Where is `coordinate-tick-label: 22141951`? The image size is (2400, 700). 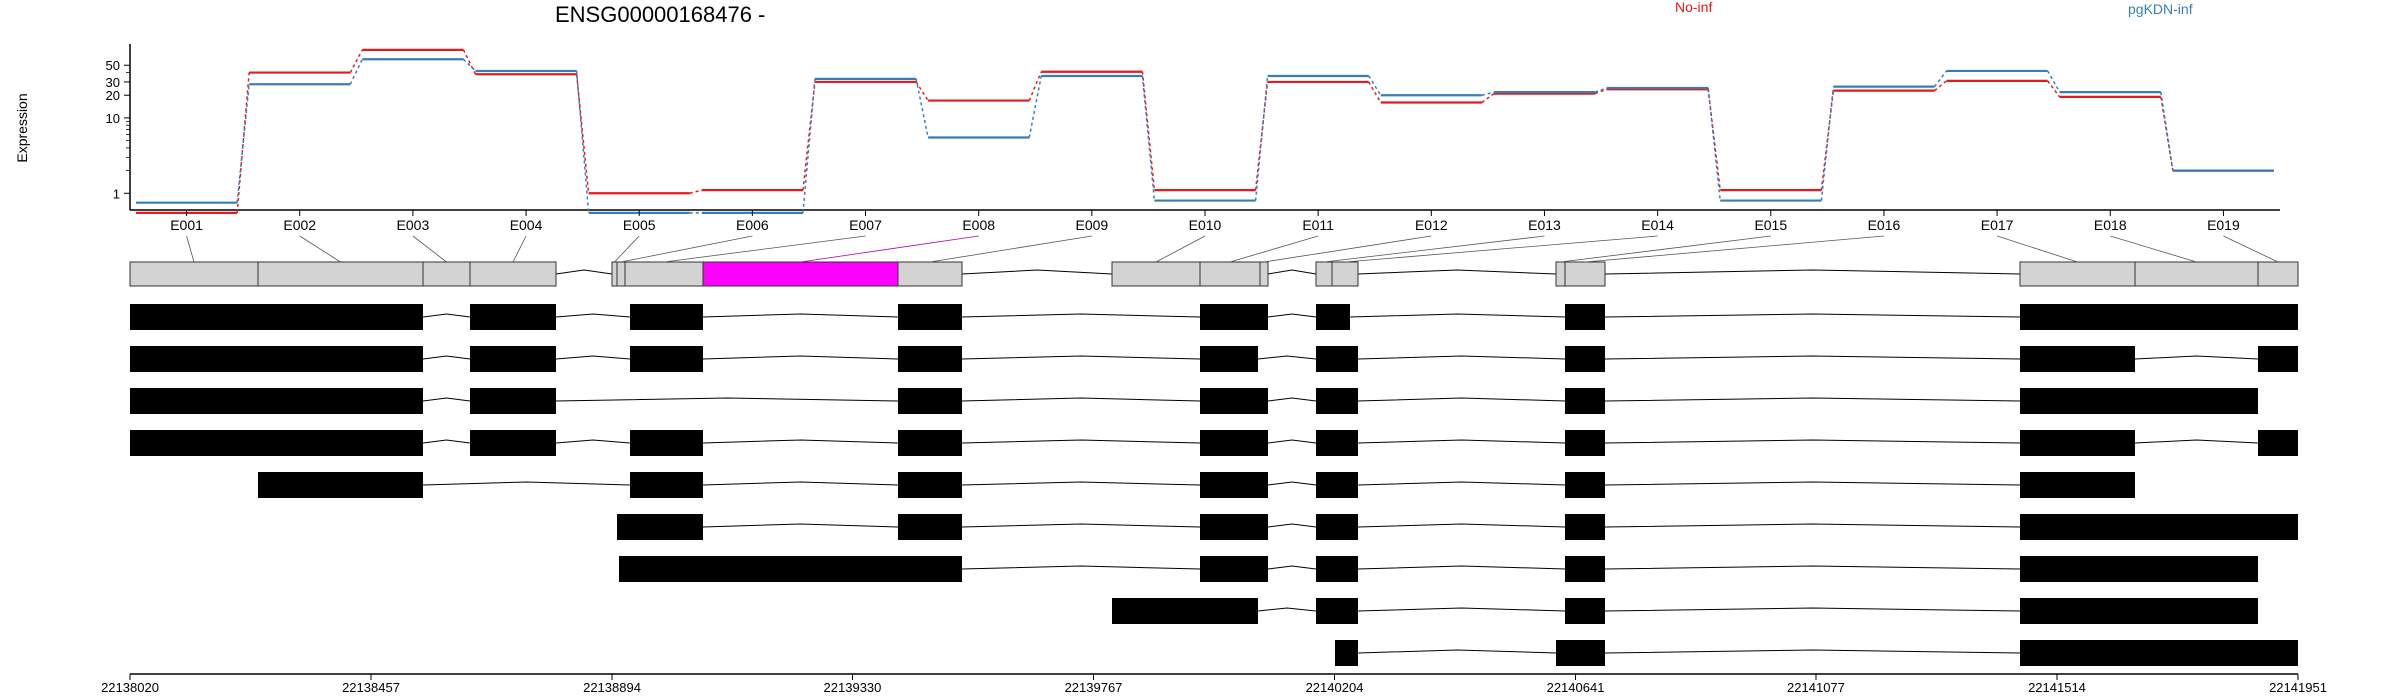 coordinate-tick-label: 22141951 is located at coordinates (2298, 687).